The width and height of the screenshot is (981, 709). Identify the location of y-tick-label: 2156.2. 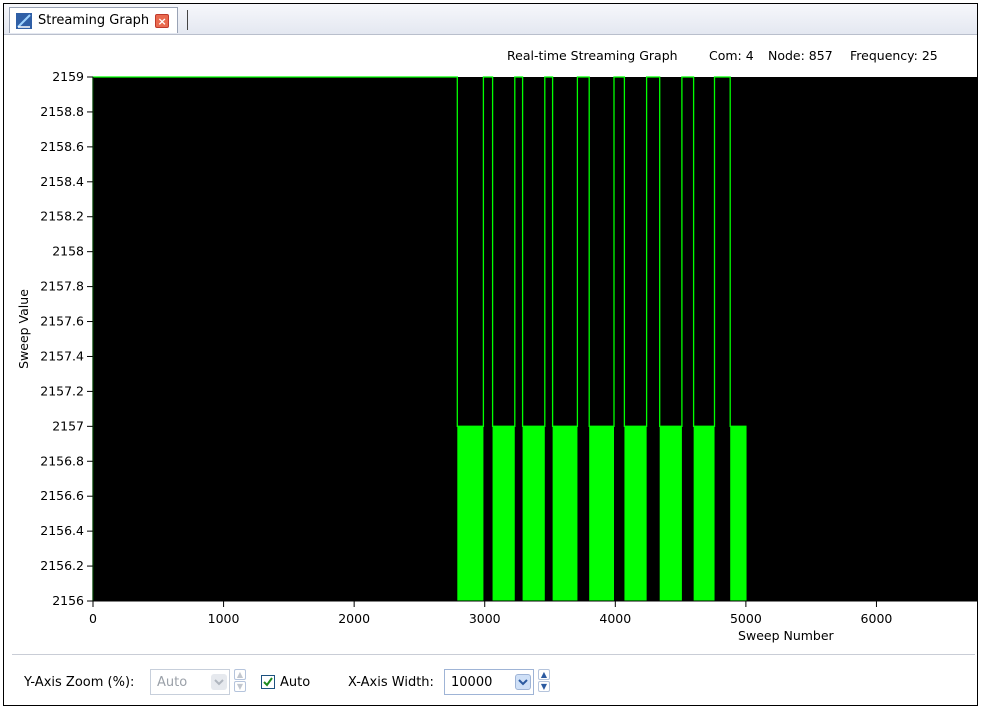
(62, 565).